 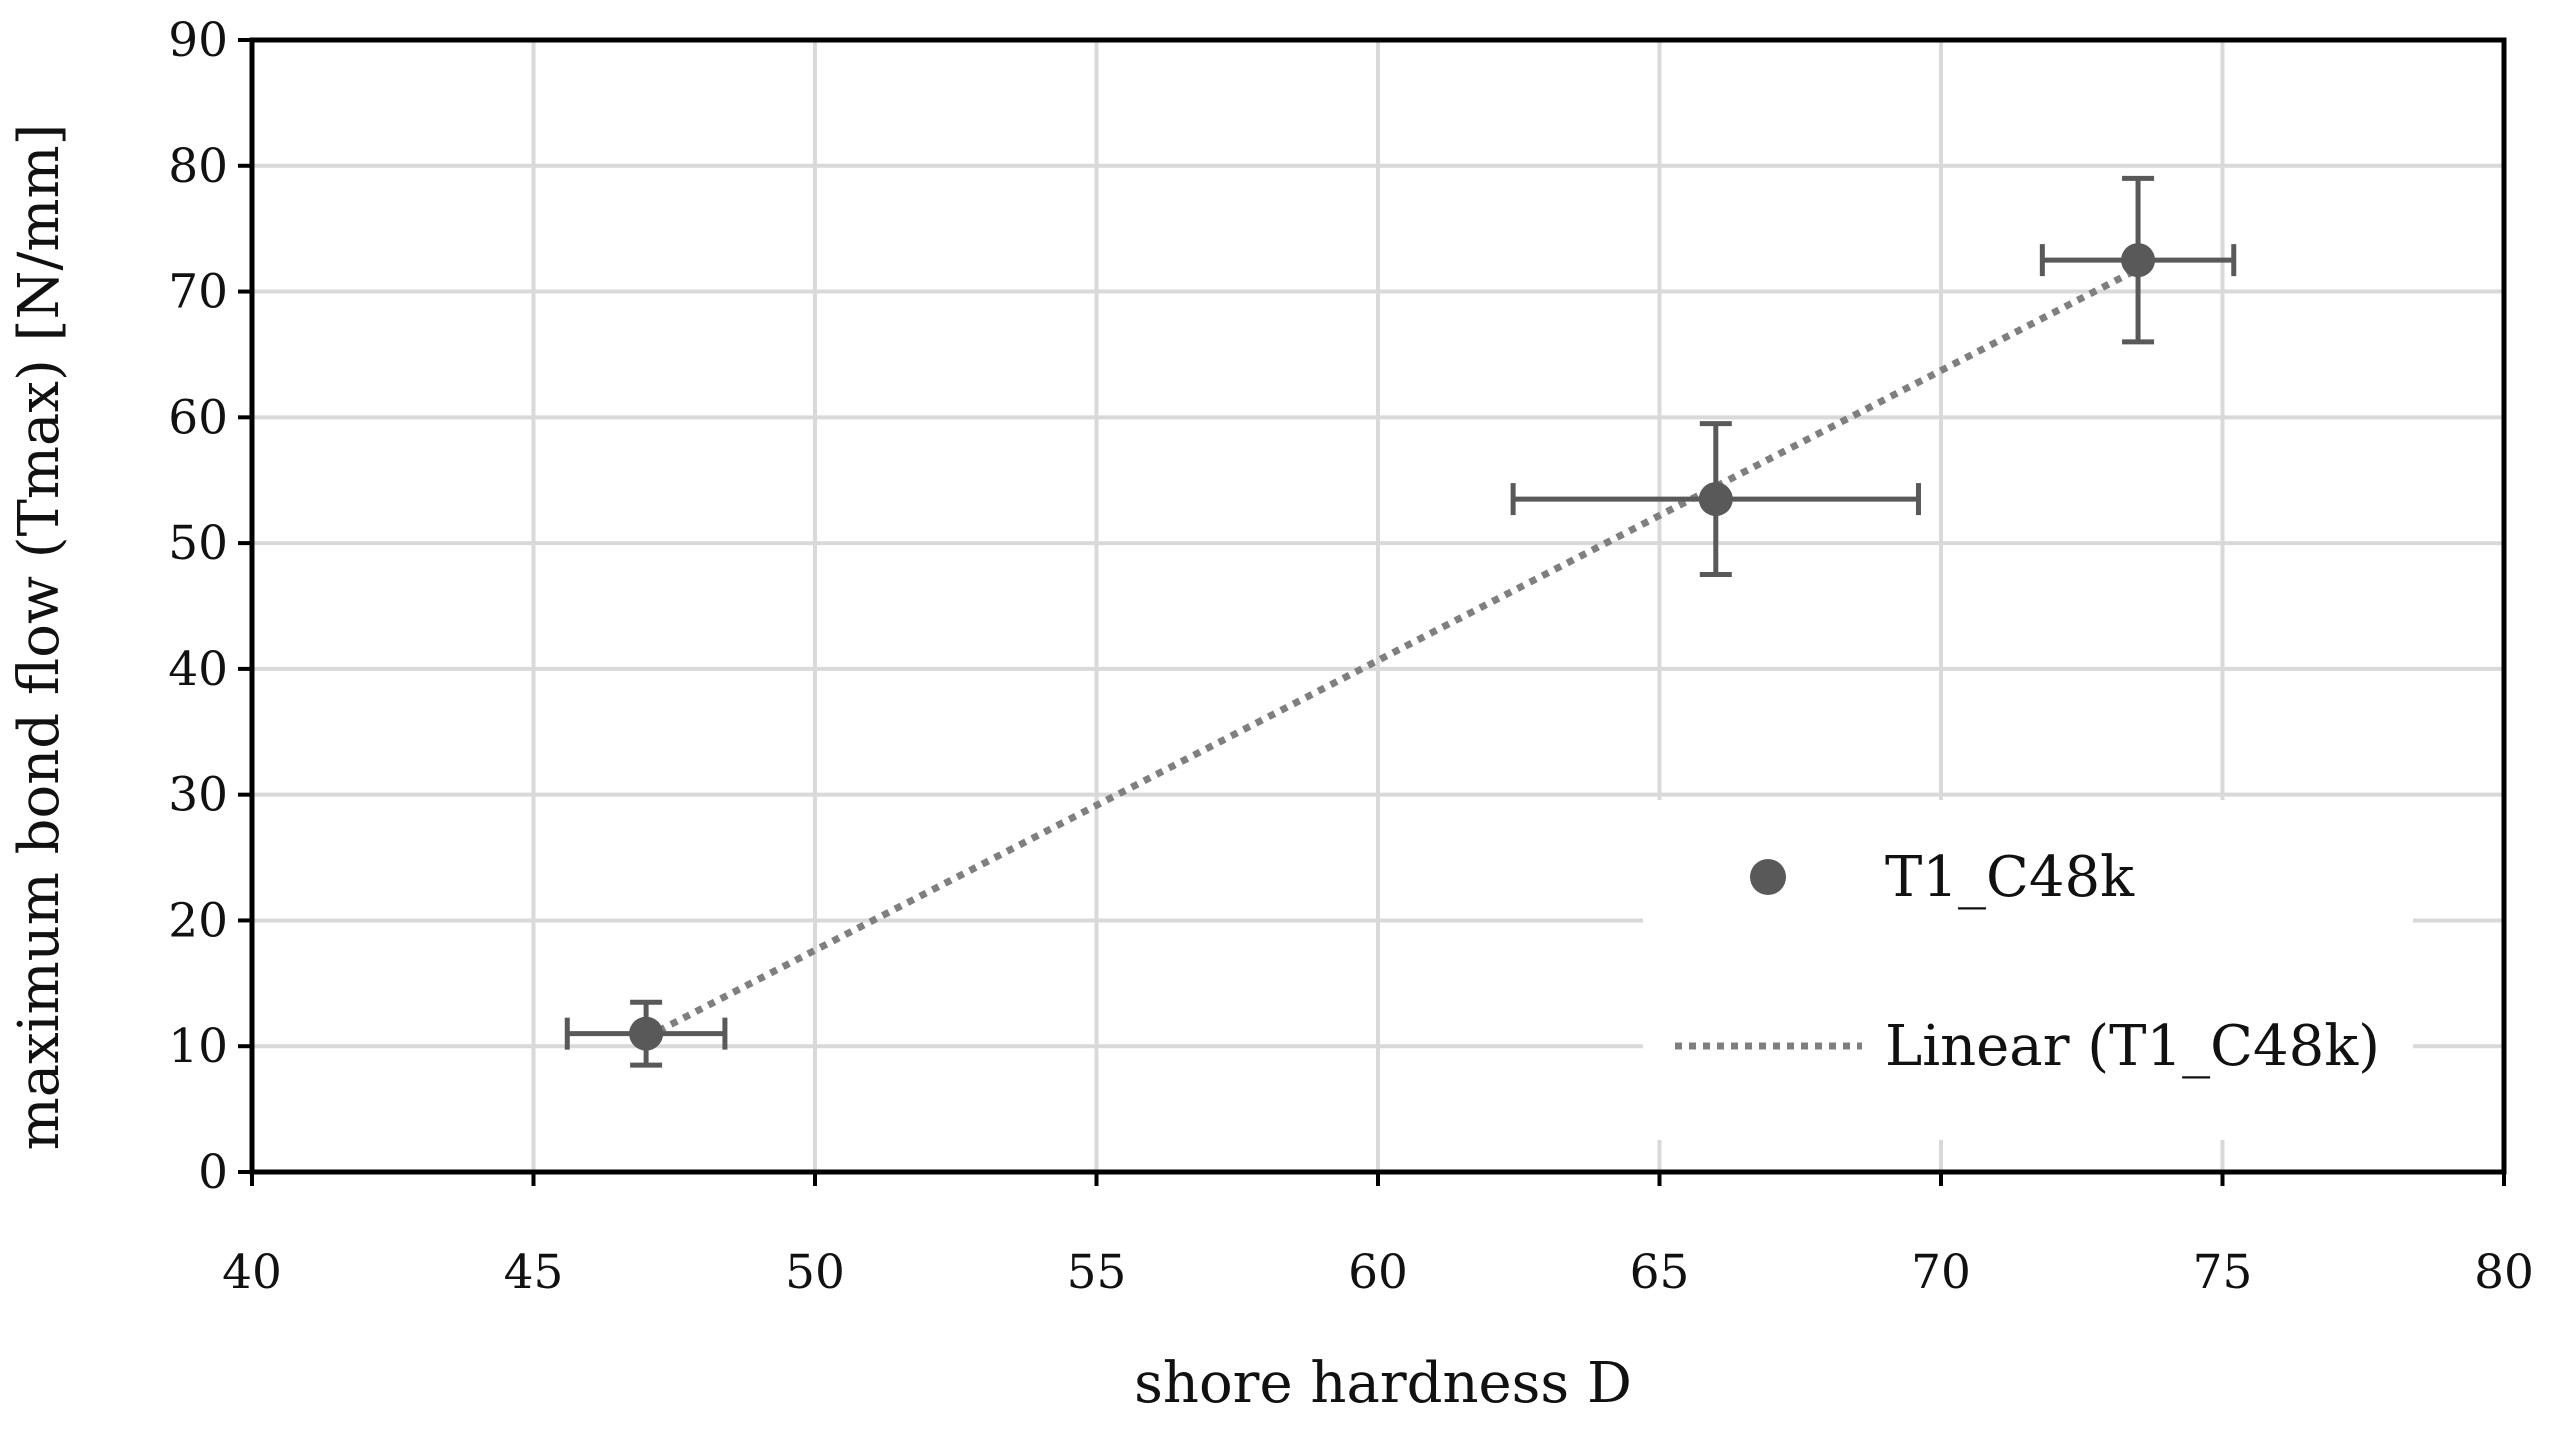 I want to click on x-tick-label-65: 65, so click(x=1660, y=1272).